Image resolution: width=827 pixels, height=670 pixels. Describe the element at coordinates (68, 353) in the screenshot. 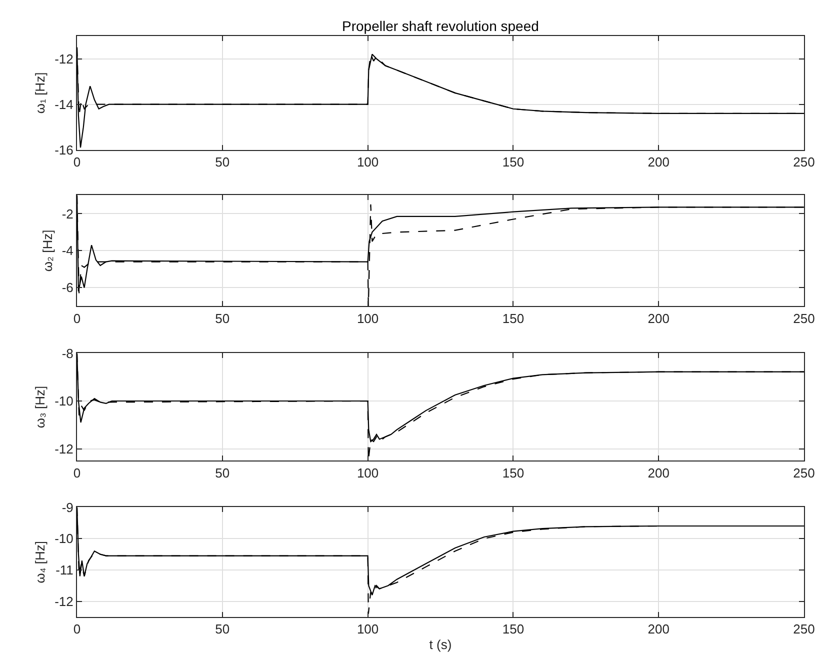

I see `y-tick-label: -8` at that location.